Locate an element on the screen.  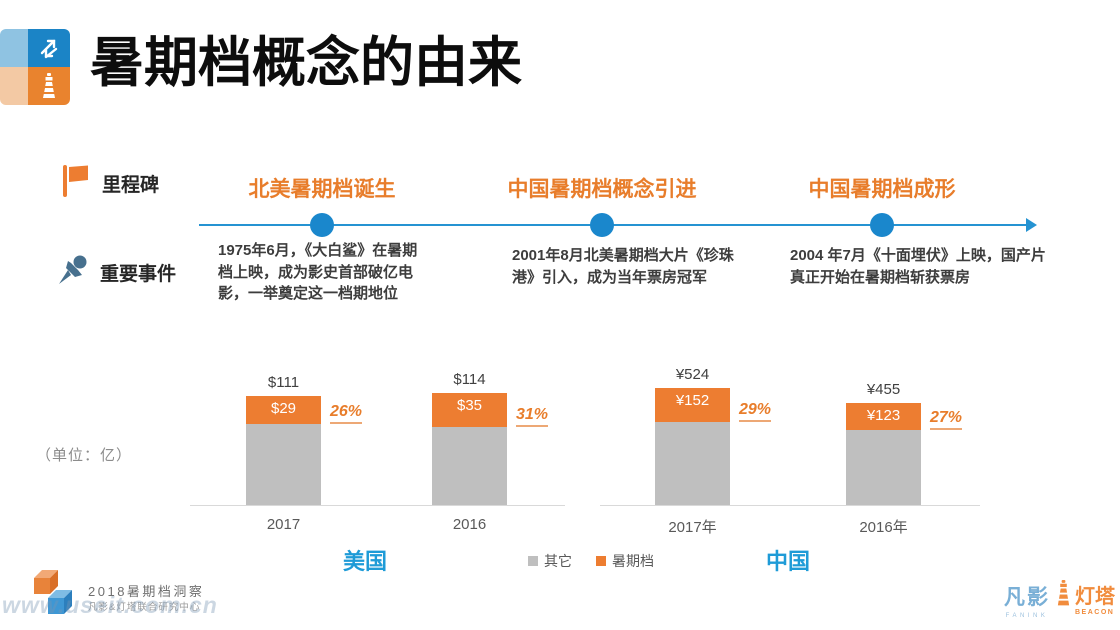
arrows-icon is located at coordinates (49, 48).